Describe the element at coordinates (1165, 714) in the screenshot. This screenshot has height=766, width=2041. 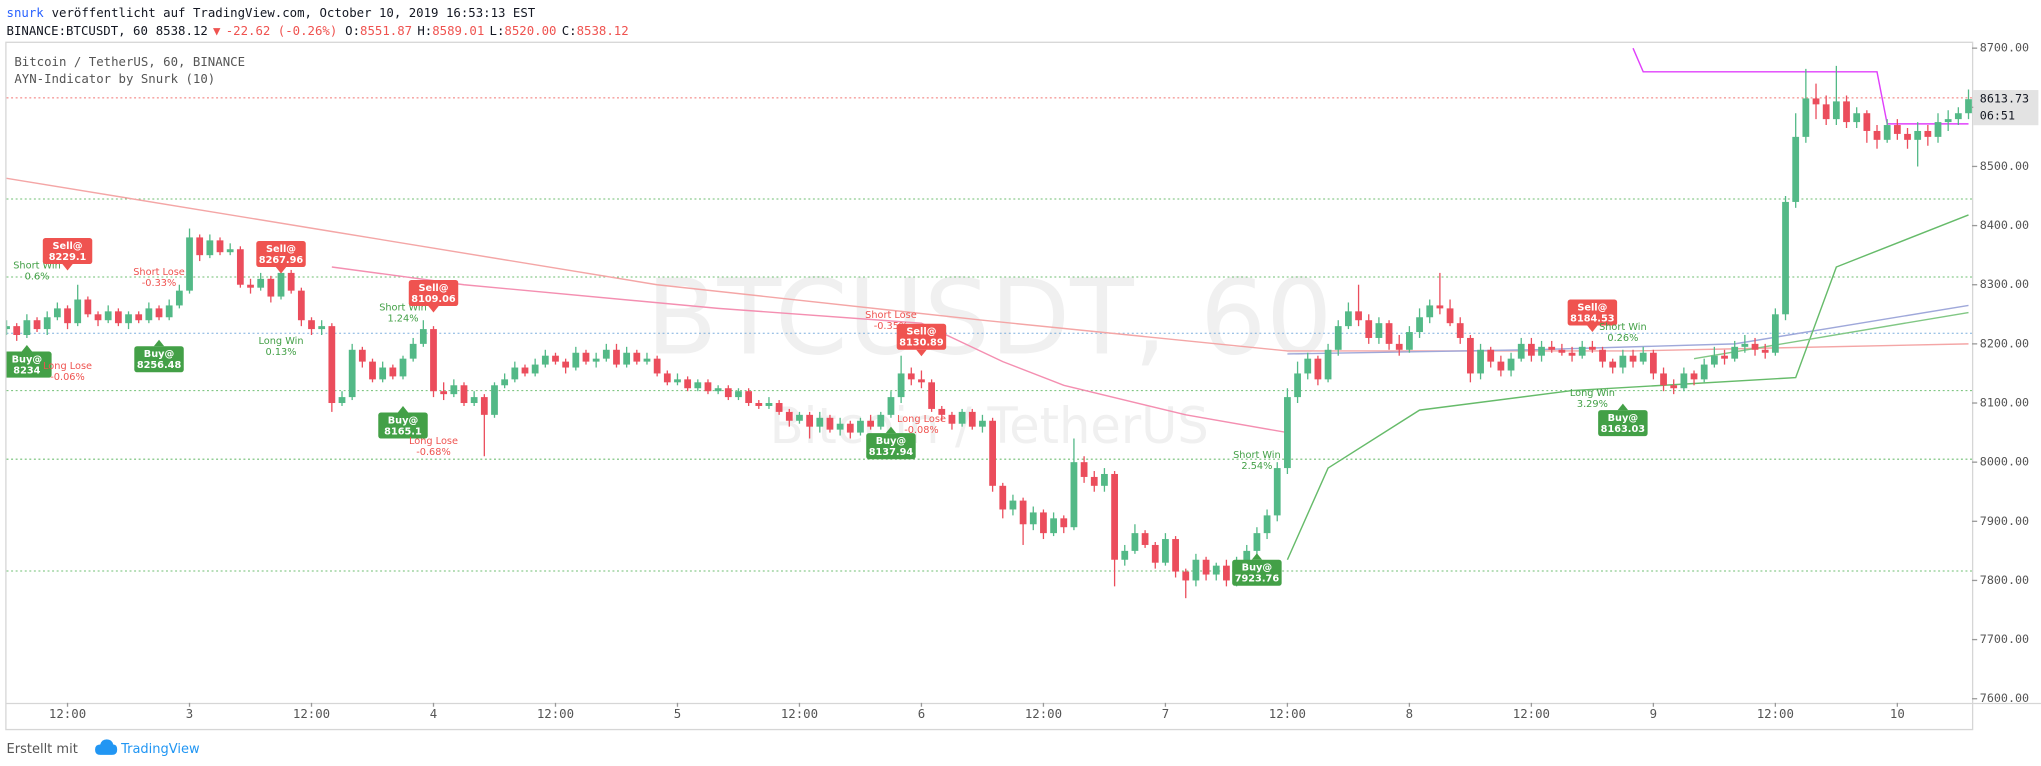
I see `x-tick-label: 7` at that location.